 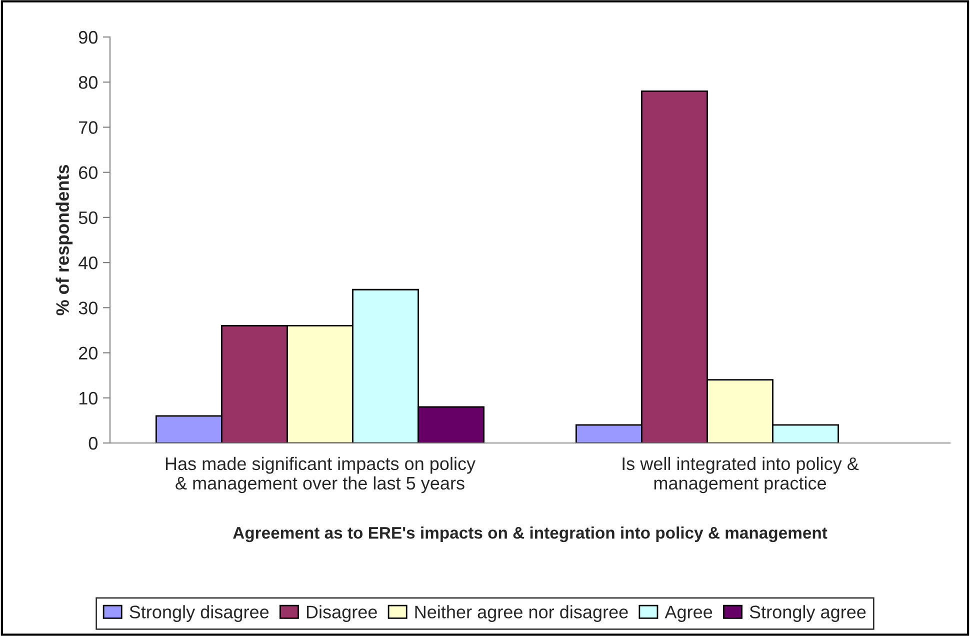 I want to click on y-tick-label: 50, so click(x=88, y=217).